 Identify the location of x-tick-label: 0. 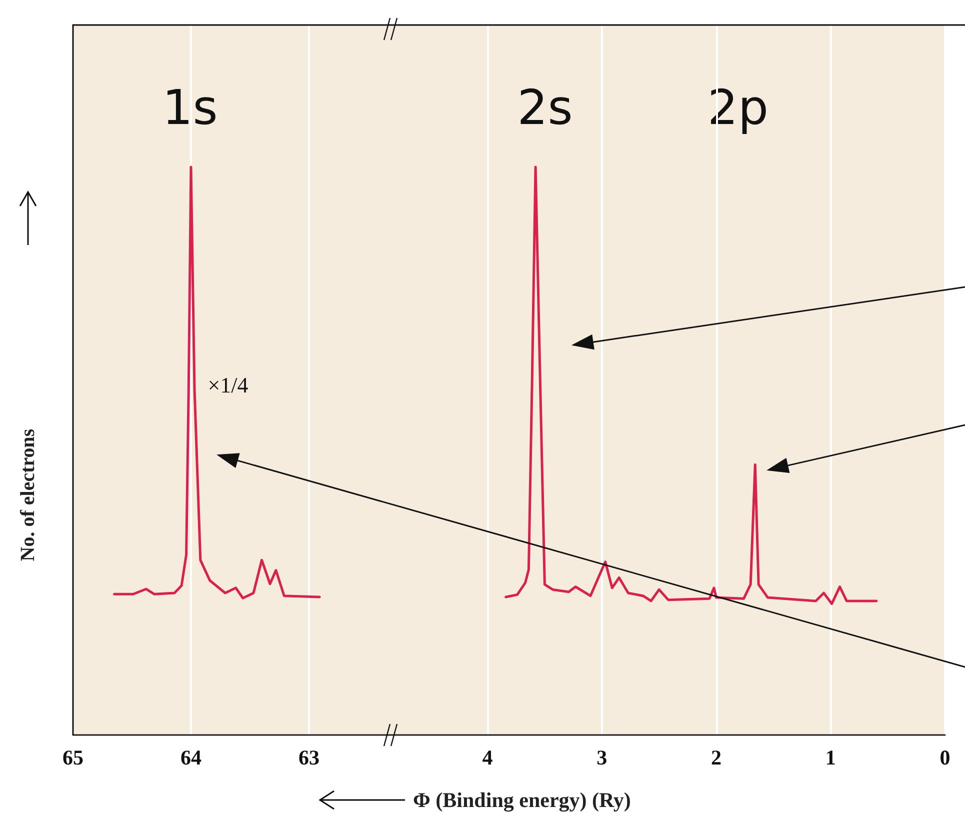
(945, 758).